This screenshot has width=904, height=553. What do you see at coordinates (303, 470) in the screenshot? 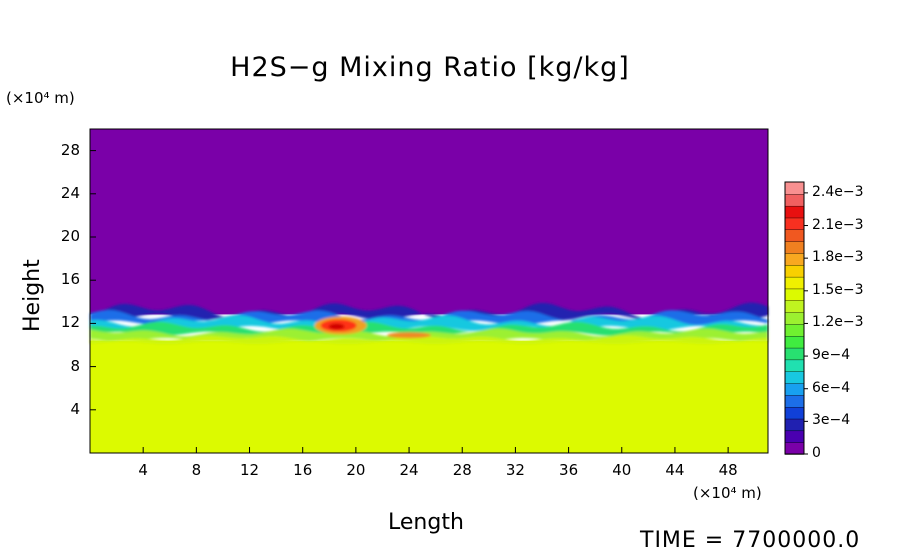
I see `x-tick-label: 16` at bounding box center [303, 470].